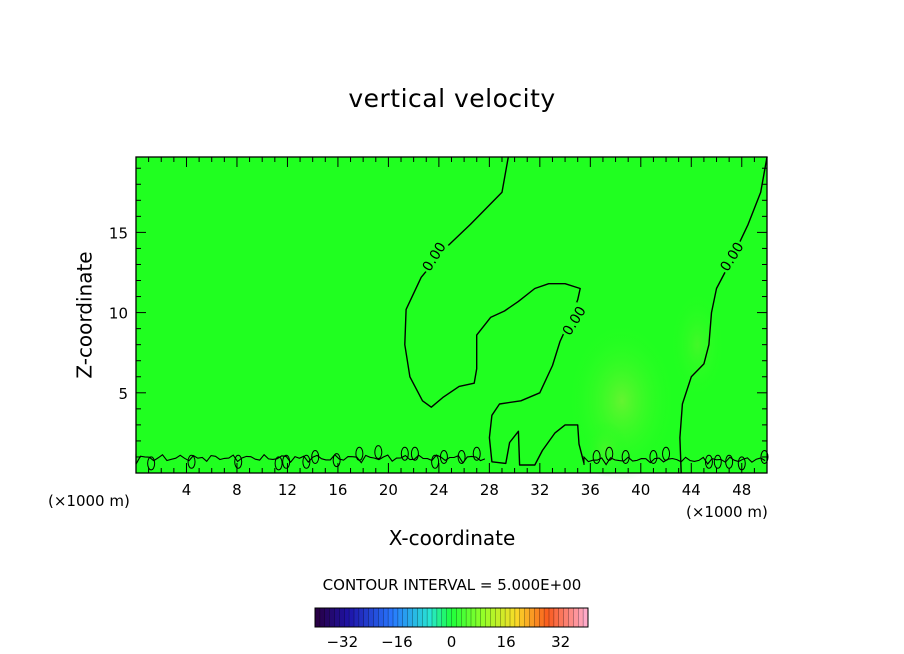  Describe the element at coordinates (691, 490) in the screenshot. I see `x-tick-label: 44` at that location.